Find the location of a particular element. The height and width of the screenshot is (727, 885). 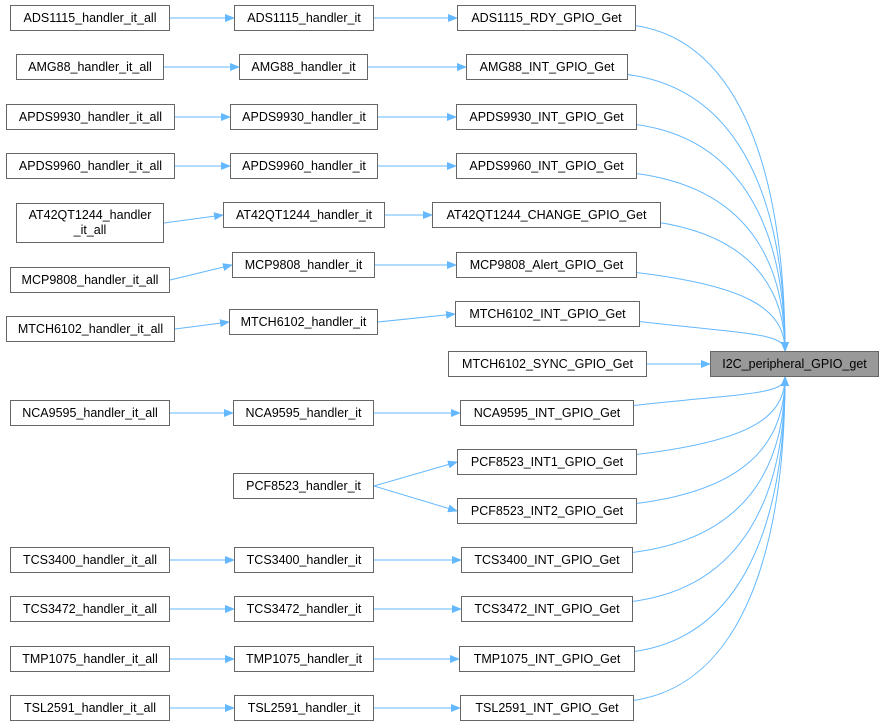

node-label: APDS9960_handler_it is located at coordinates (304, 165).